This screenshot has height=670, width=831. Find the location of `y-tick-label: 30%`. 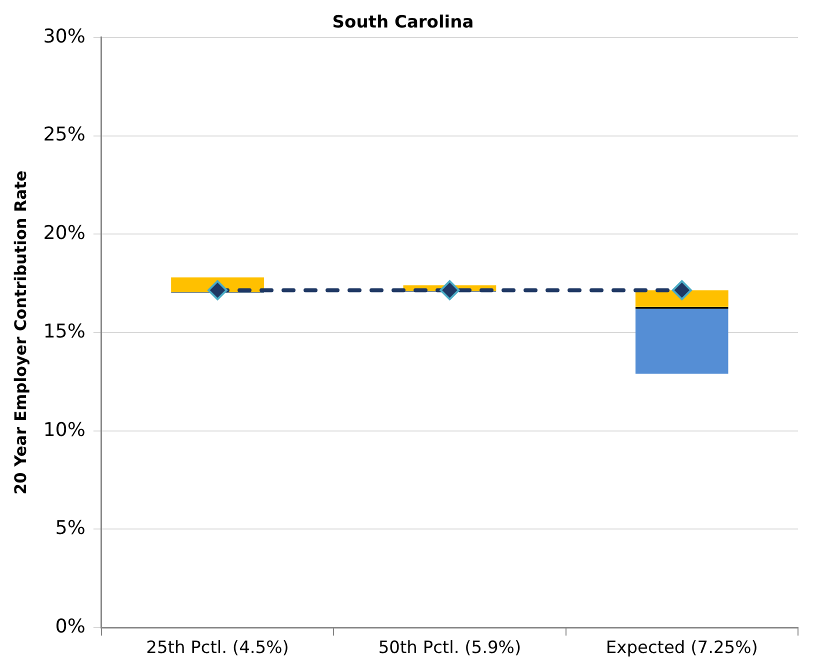

y-tick-label: 30% is located at coordinates (64, 36).